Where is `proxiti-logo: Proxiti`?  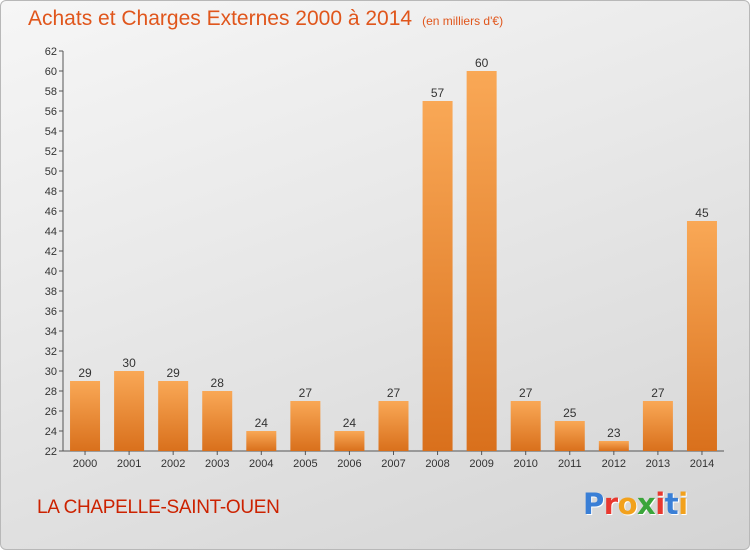 proxiti-logo: Proxiti is located at coordinates (635, 504).